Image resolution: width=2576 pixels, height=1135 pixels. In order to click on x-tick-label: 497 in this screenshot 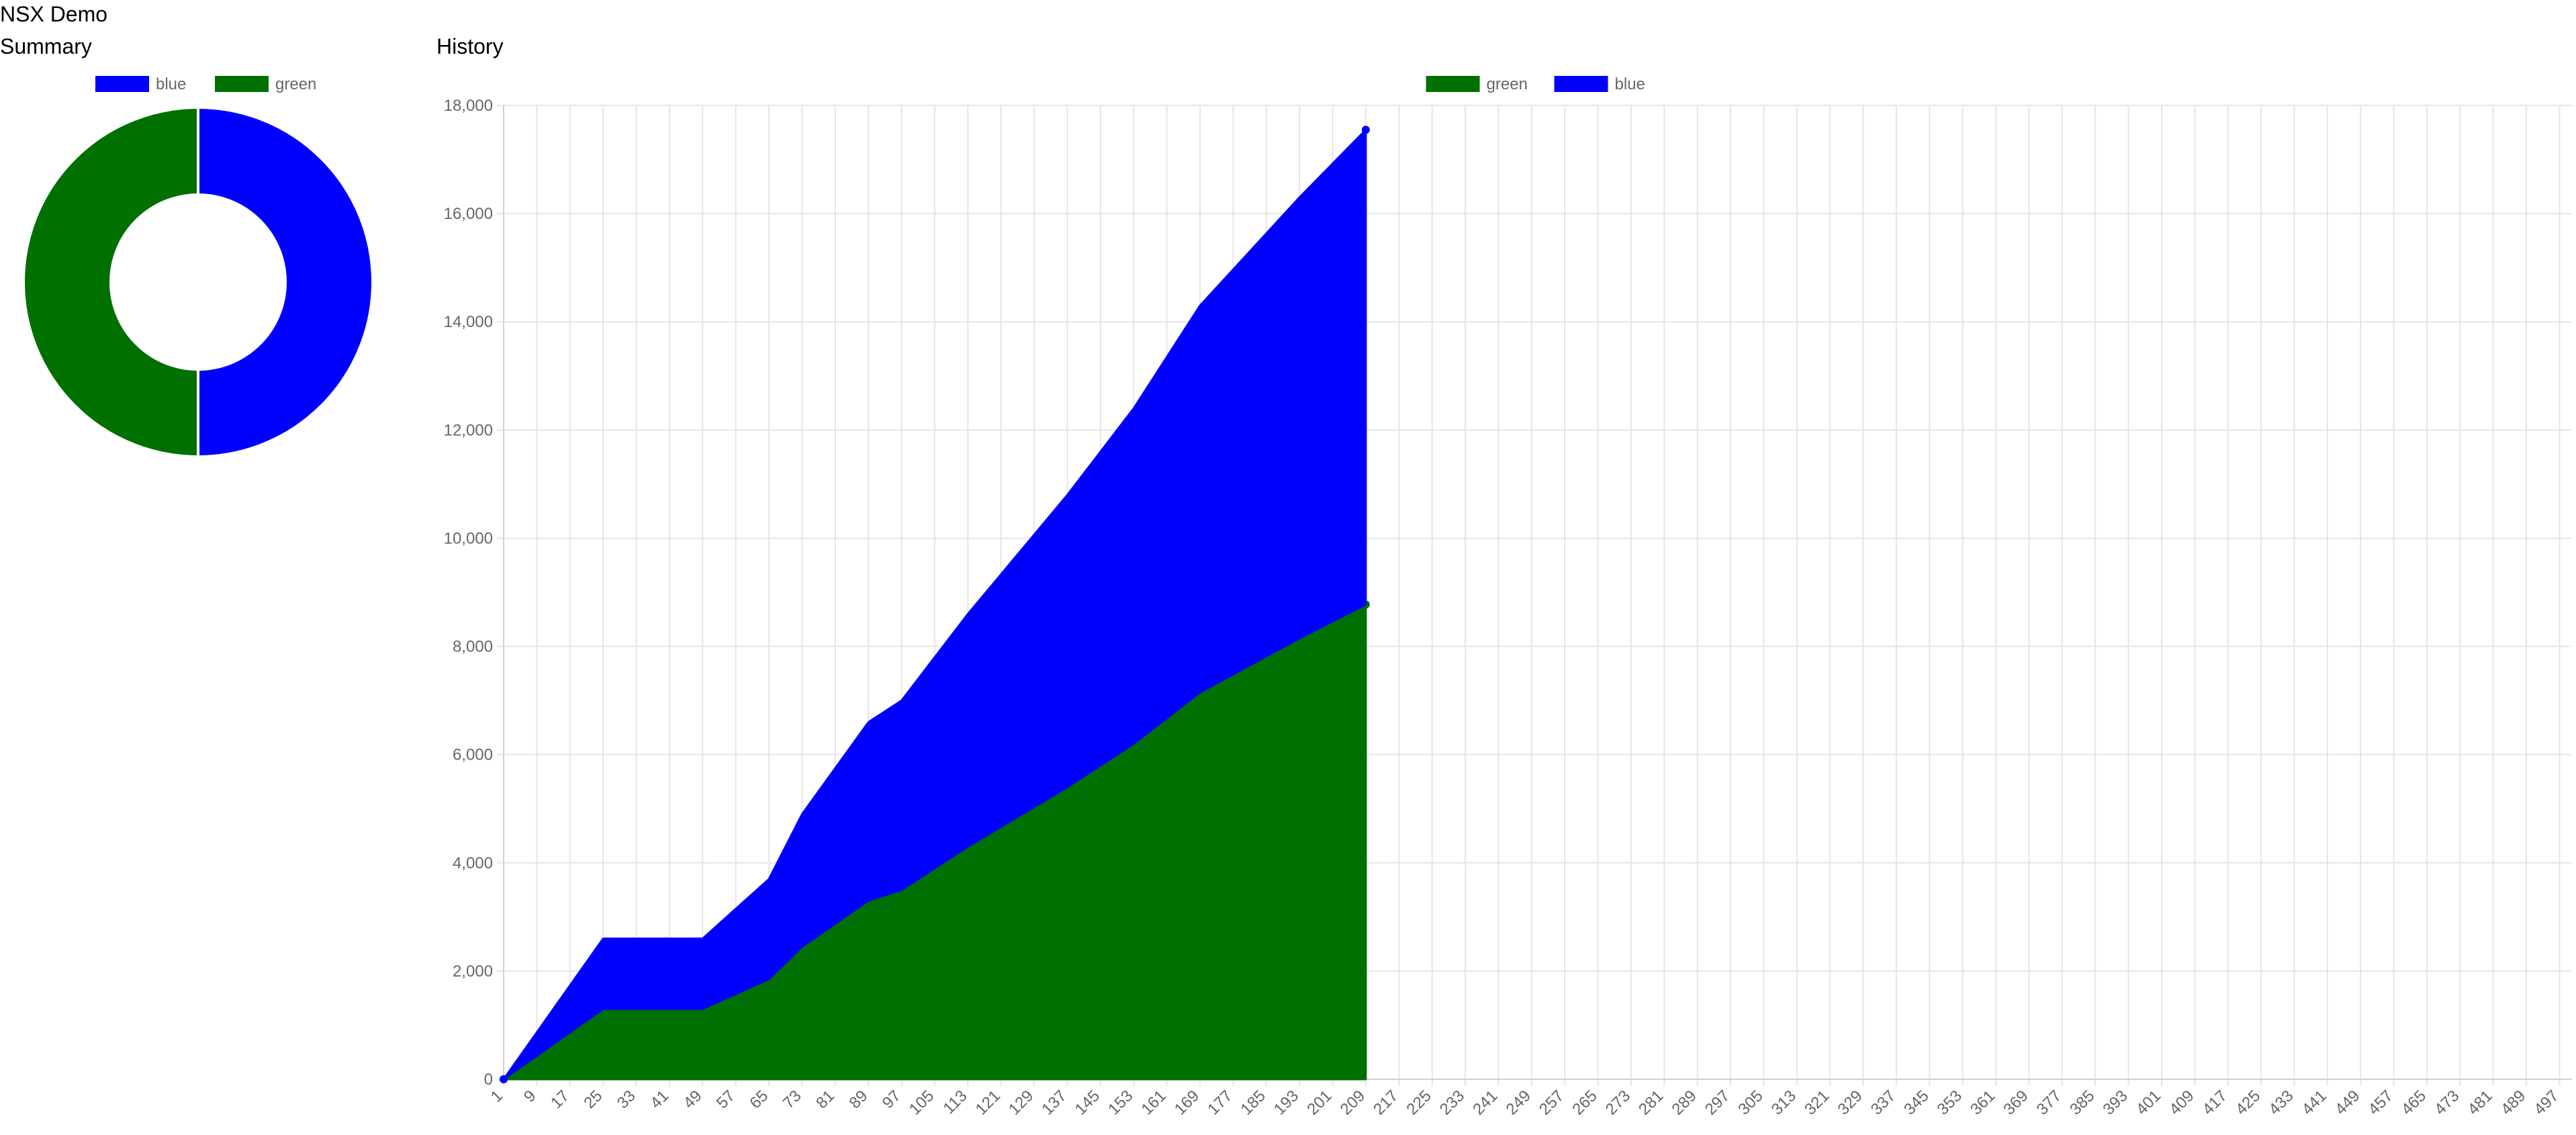, I will do `click(2546, 1102)`.